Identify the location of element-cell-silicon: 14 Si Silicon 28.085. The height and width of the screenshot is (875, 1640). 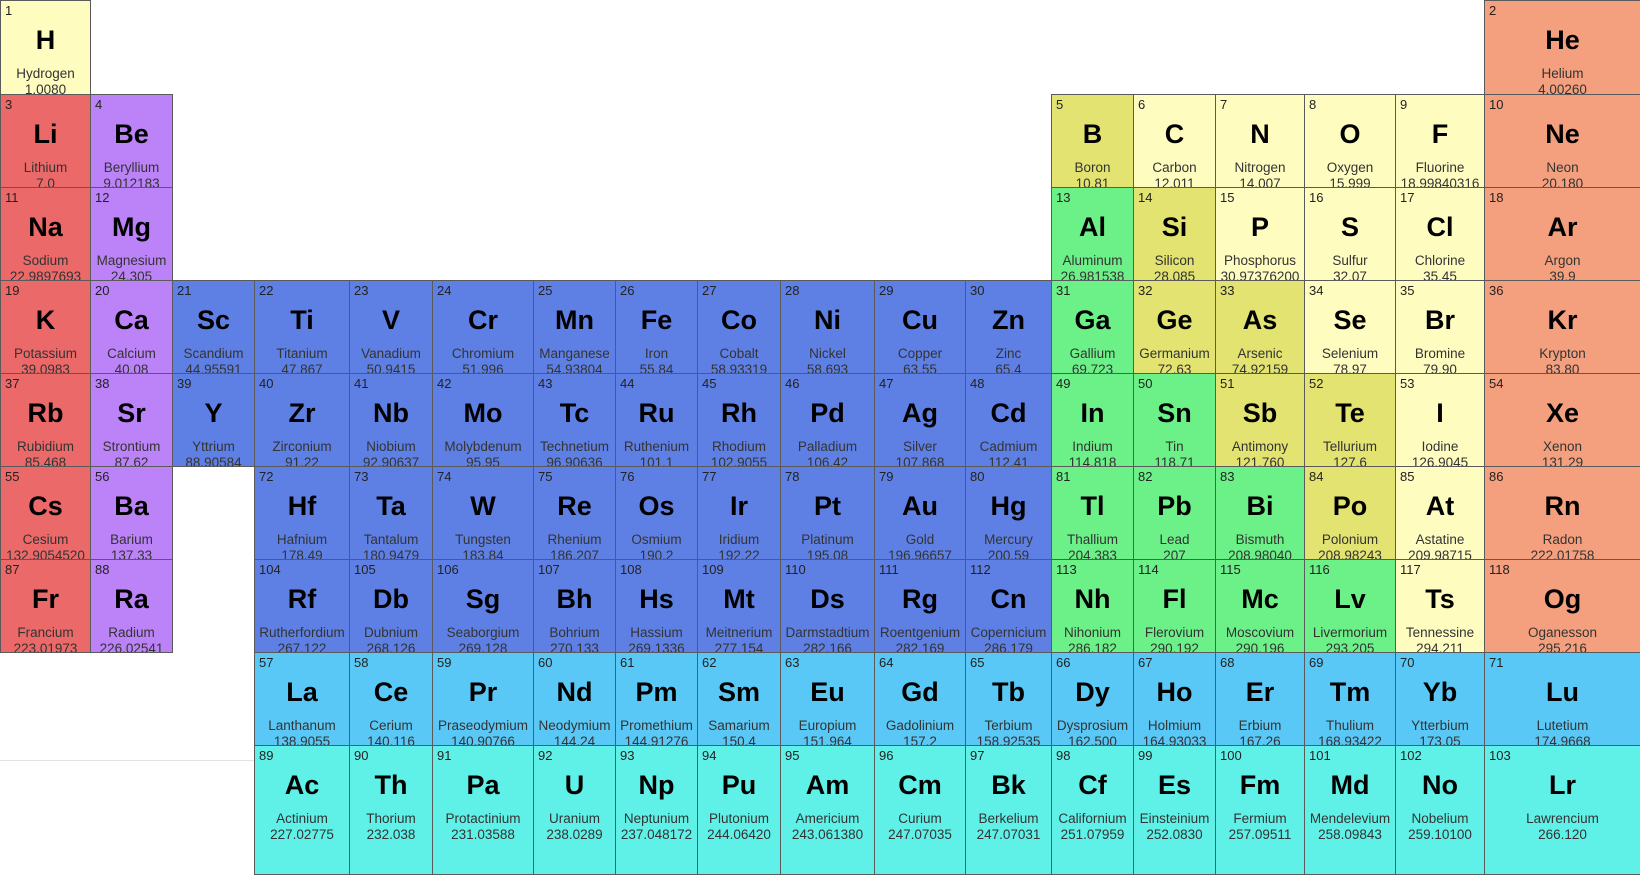
(1174, 234).